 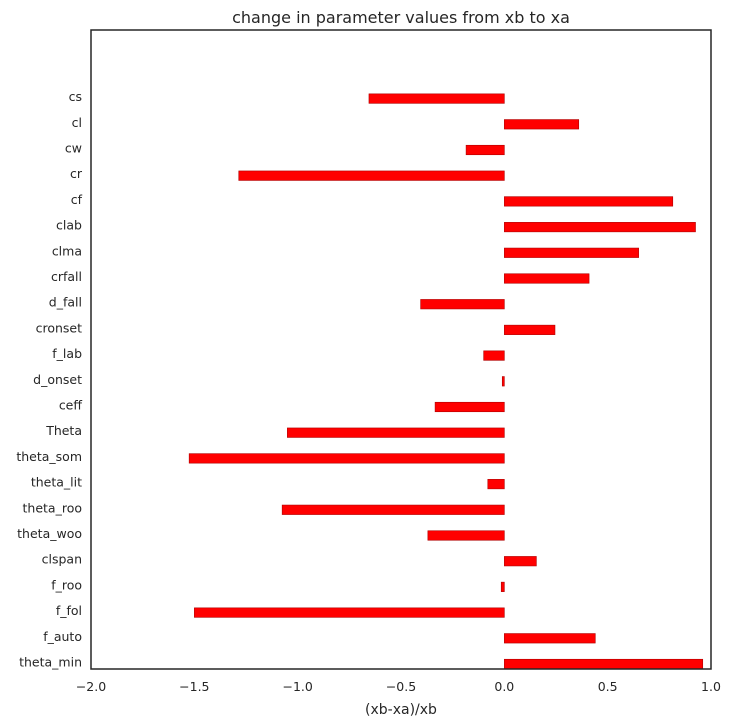 I want to click on y-tick-label-theta_min: theta_min, so click(x=50, y=662).